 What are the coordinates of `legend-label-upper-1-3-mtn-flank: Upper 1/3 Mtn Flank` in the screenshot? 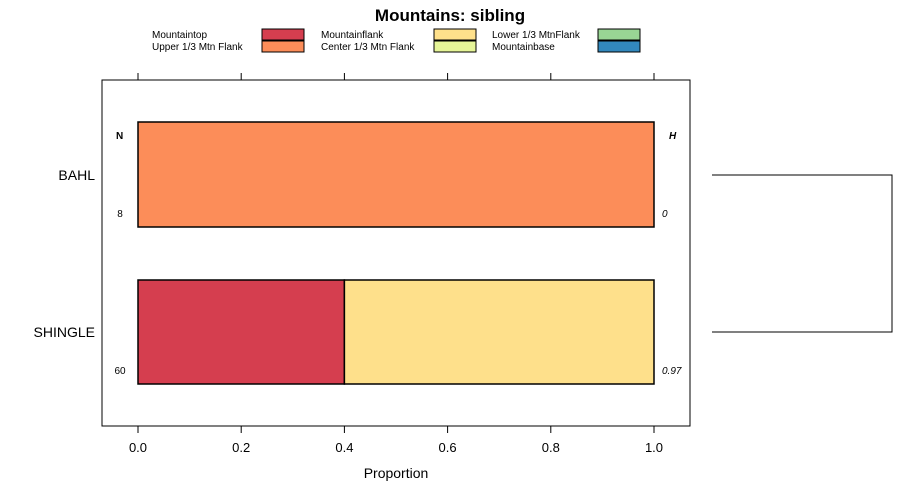 It's located at (198, 47).